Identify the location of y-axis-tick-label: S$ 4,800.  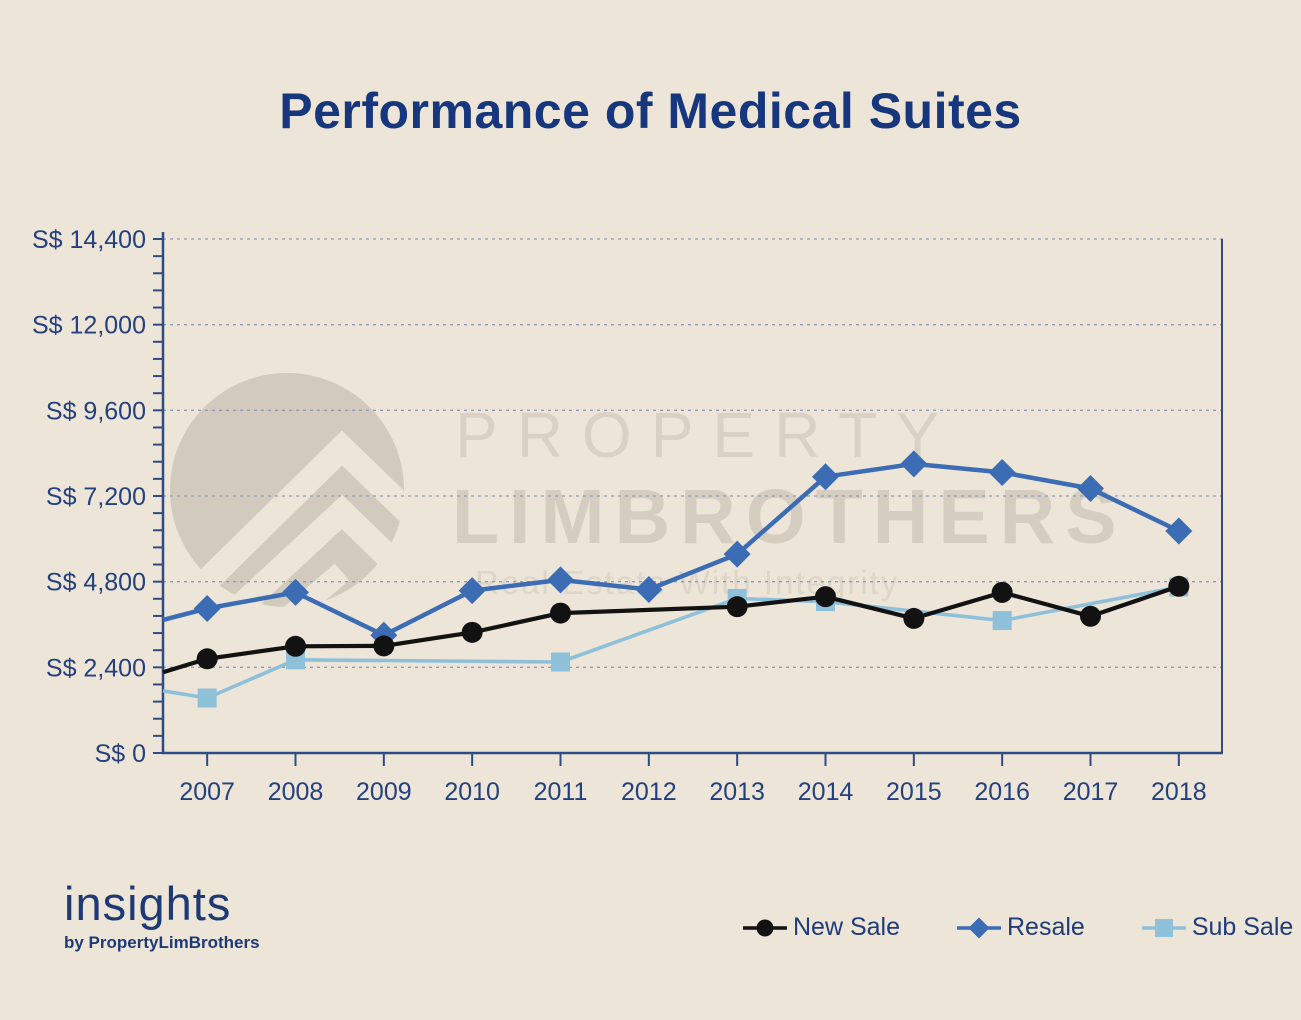
(96, 583).